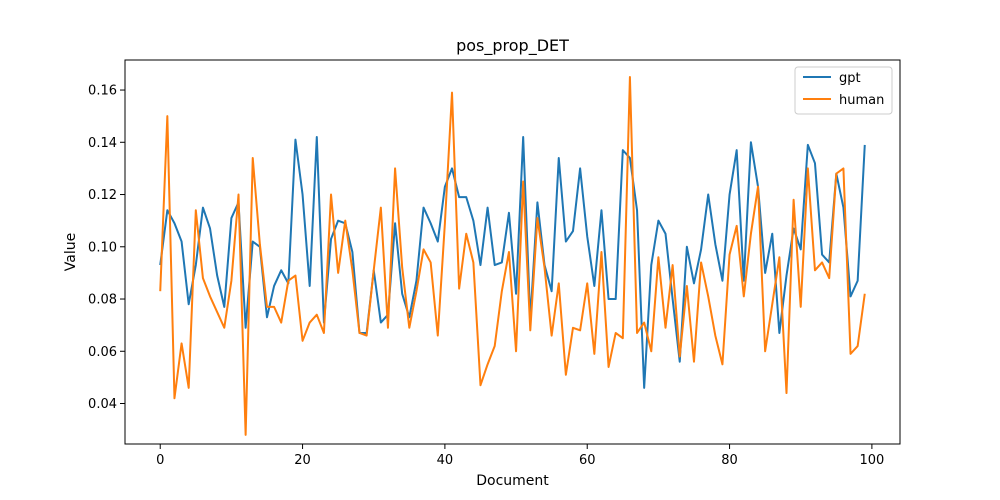 Image resolution: width=1000 pixels, height=500 pixels. Describe the element at coordinates (102, 300) in the screenshot. I see `y-tick-label: 0.08` at that location.